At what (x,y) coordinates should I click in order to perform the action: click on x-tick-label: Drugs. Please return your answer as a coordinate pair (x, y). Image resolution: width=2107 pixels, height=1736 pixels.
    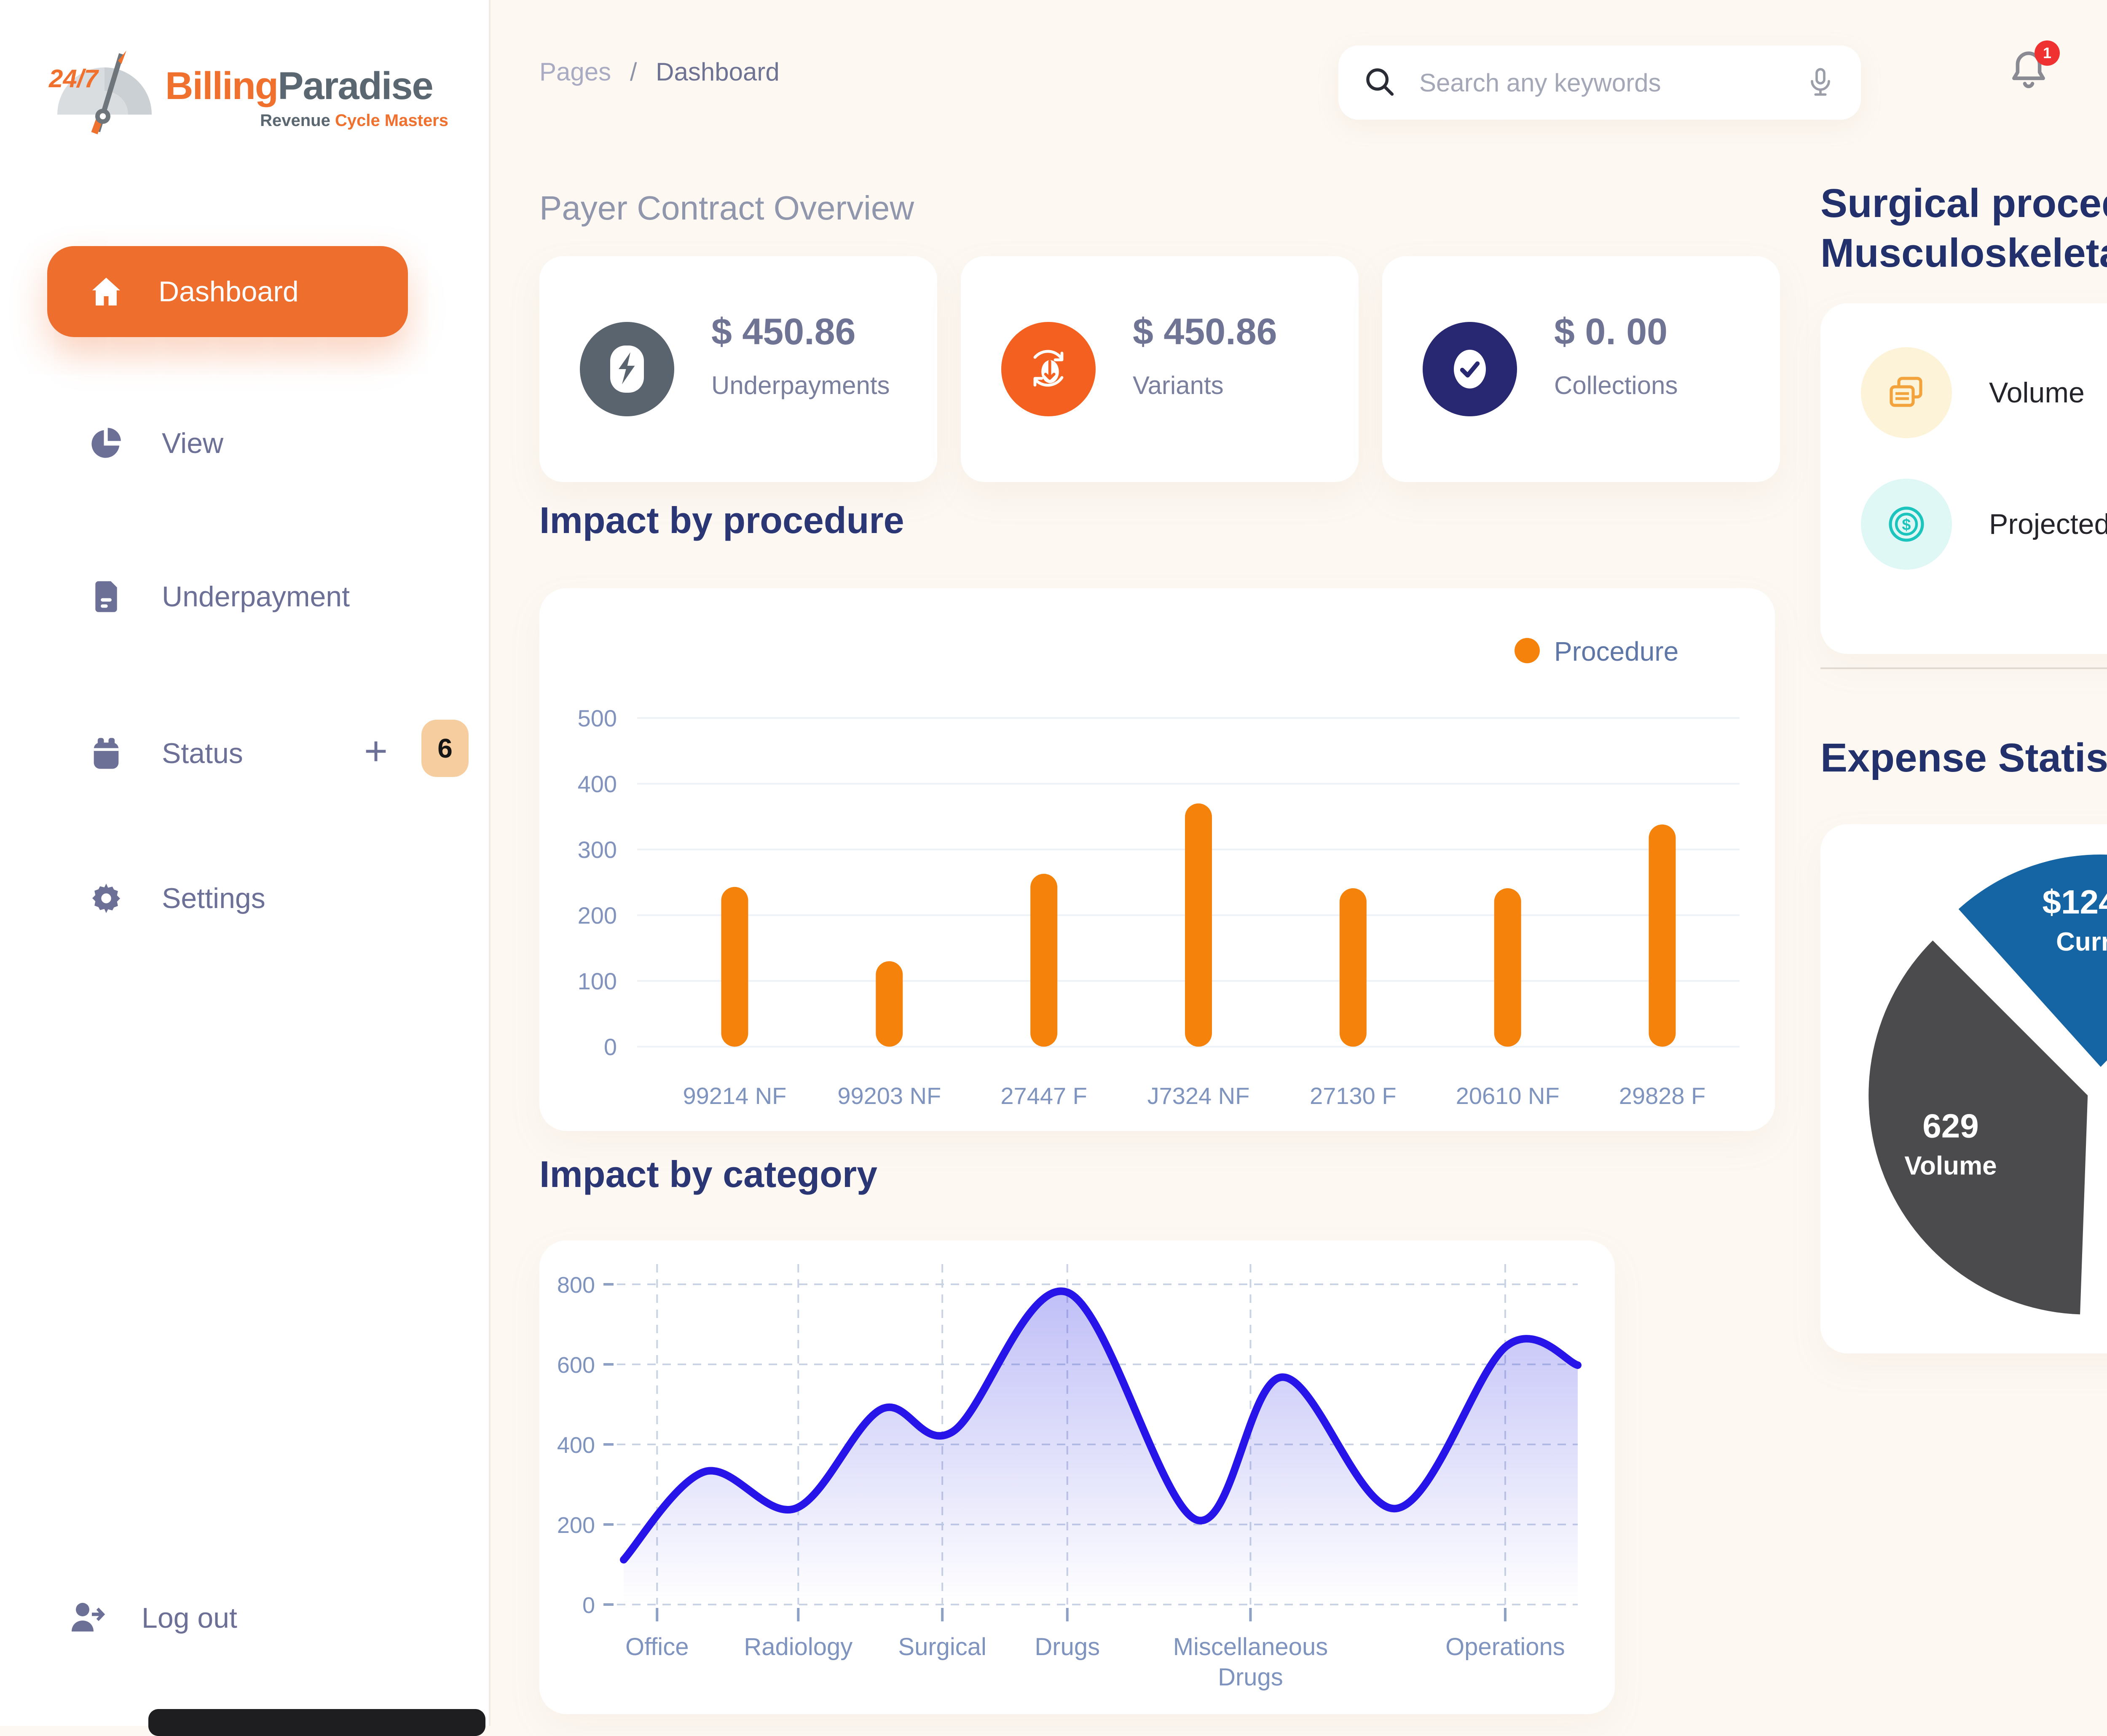
    Looking at the image, I should click on (1067, 1647).